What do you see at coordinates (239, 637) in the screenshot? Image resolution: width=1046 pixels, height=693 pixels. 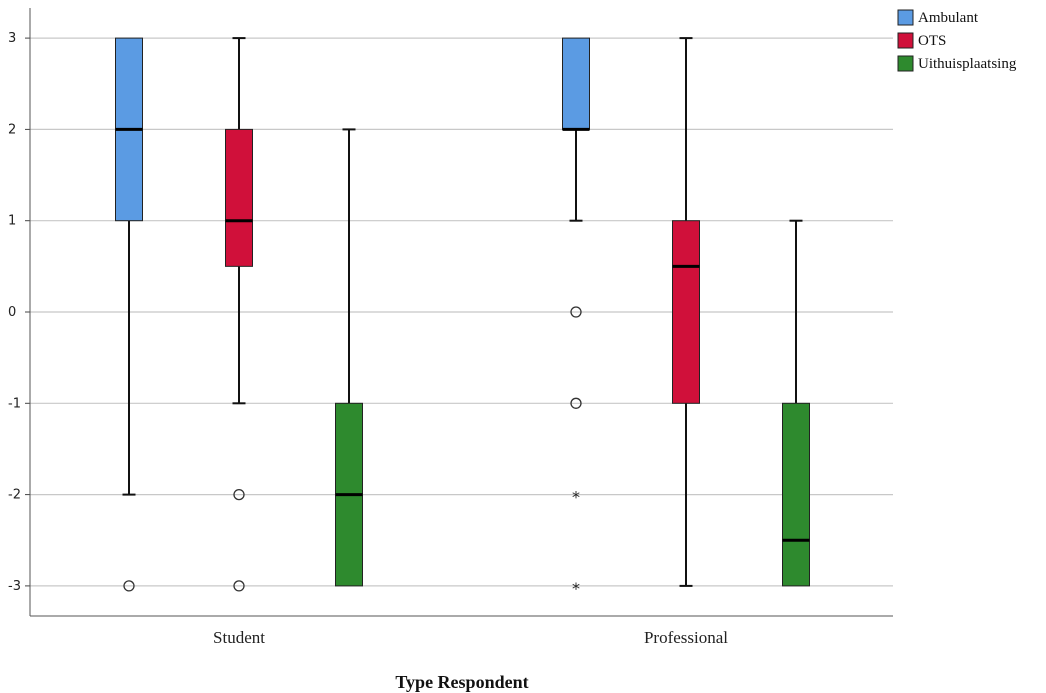 I see `x-category-label: Student` at bounding box center [239, 637].